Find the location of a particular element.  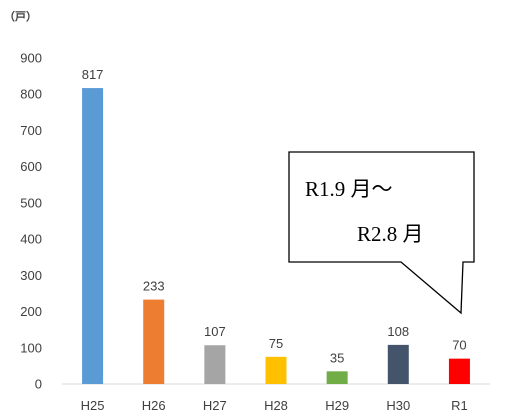

x-tick-label: H30 is located at coordinates (398, 405).